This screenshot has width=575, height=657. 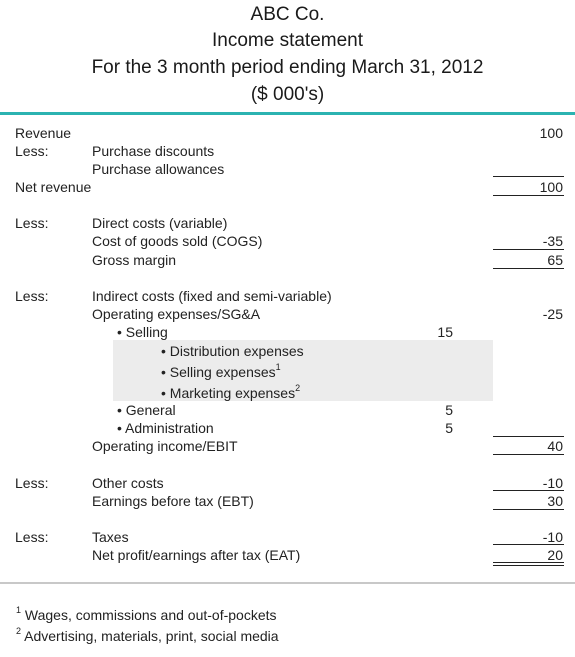 I want to click on row-eat: Net profit/earnings after tax (EAT) 20, so click(x=287, y=555).